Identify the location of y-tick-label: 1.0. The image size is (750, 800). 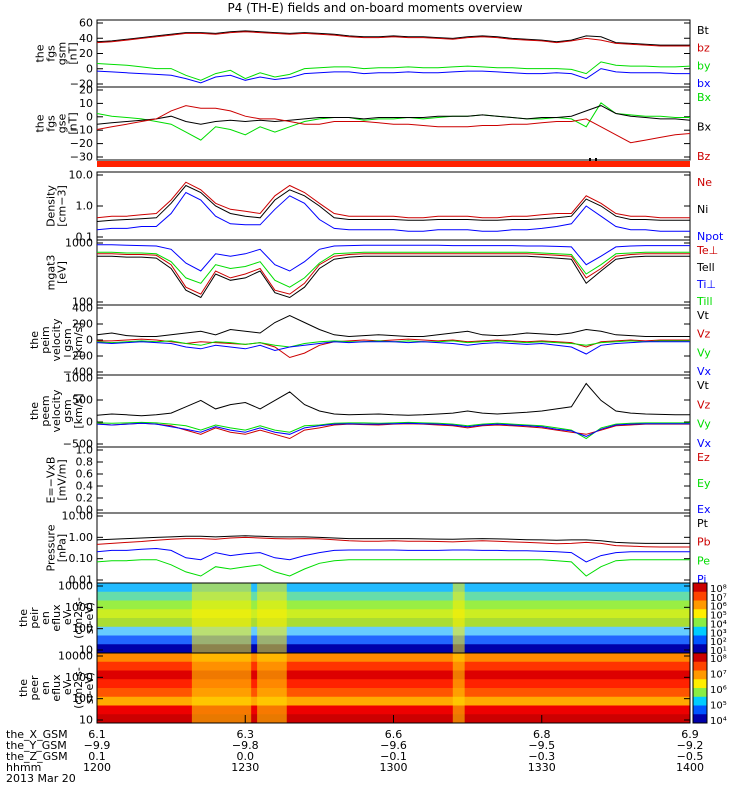
(85, 206).